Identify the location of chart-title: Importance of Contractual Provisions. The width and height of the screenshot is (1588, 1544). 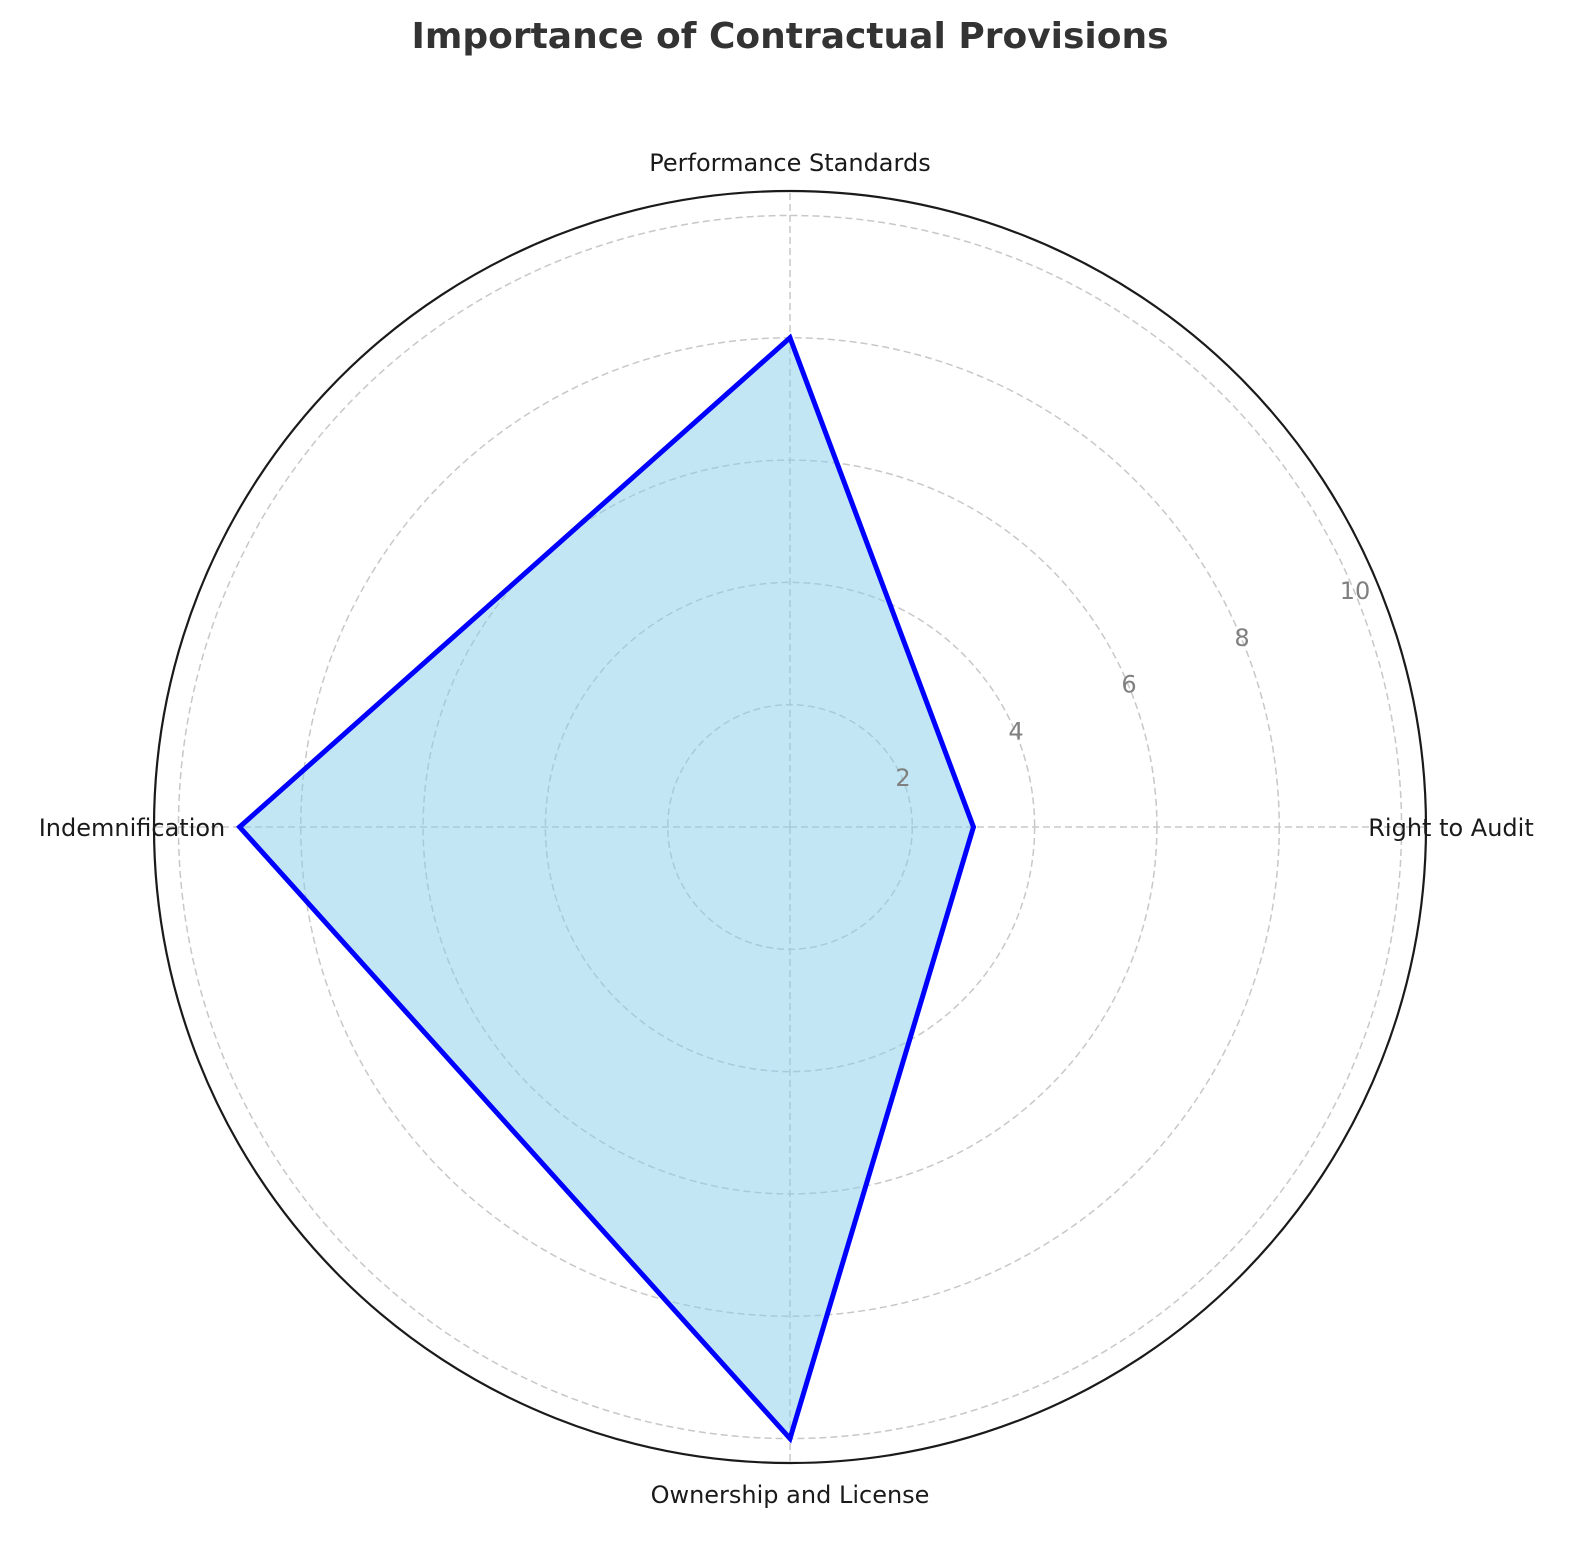
(789, 36).